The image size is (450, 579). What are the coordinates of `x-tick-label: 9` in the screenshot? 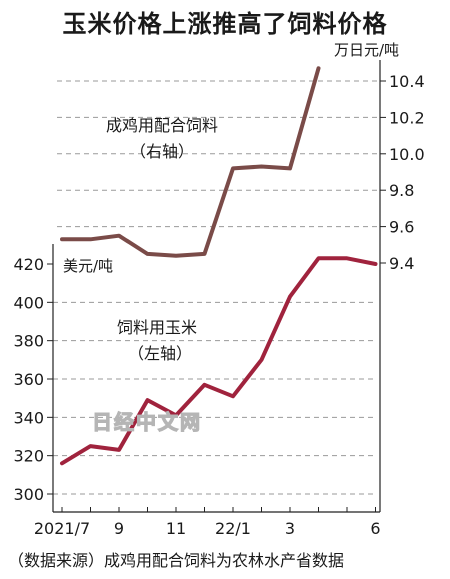 It's located at (119, 528).